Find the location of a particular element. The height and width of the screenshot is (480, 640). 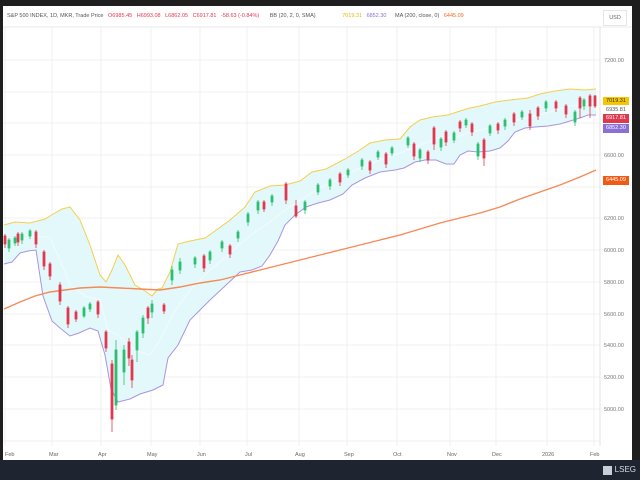

svg-text: 5000.00 is located at coordinates (614, 410).